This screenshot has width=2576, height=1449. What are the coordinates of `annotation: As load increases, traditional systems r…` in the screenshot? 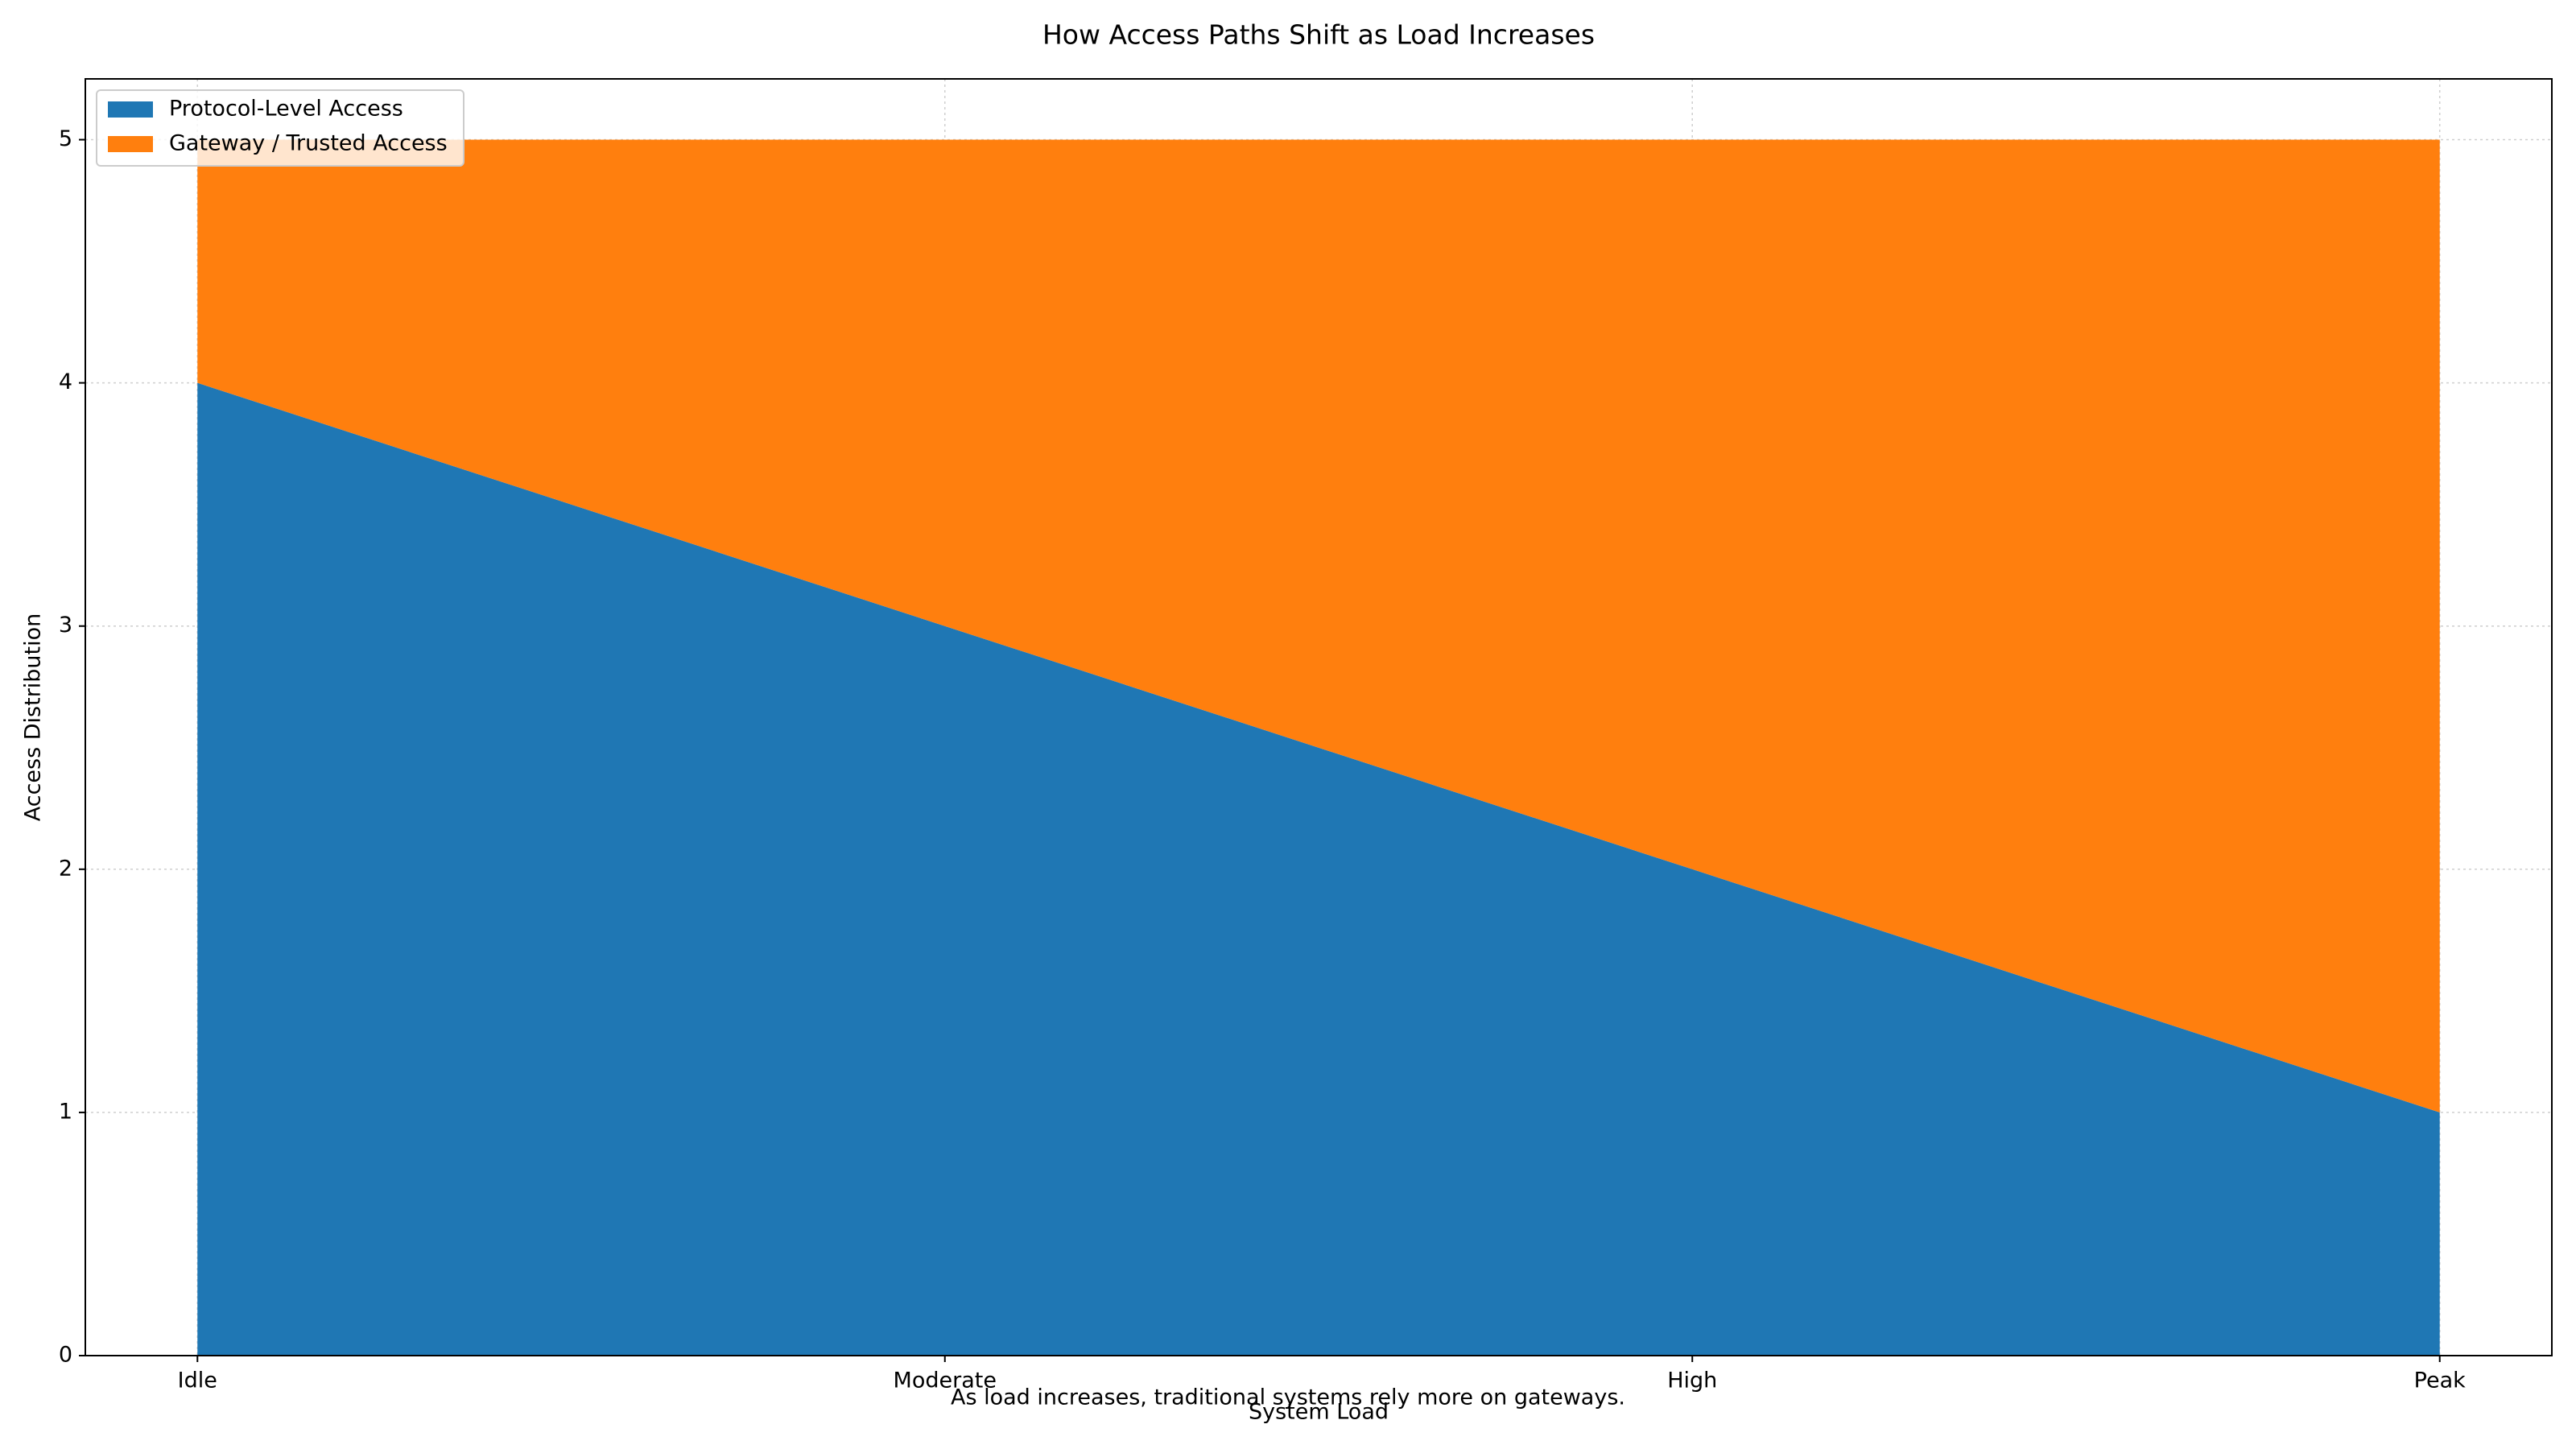 It's located at (1288, 1397).